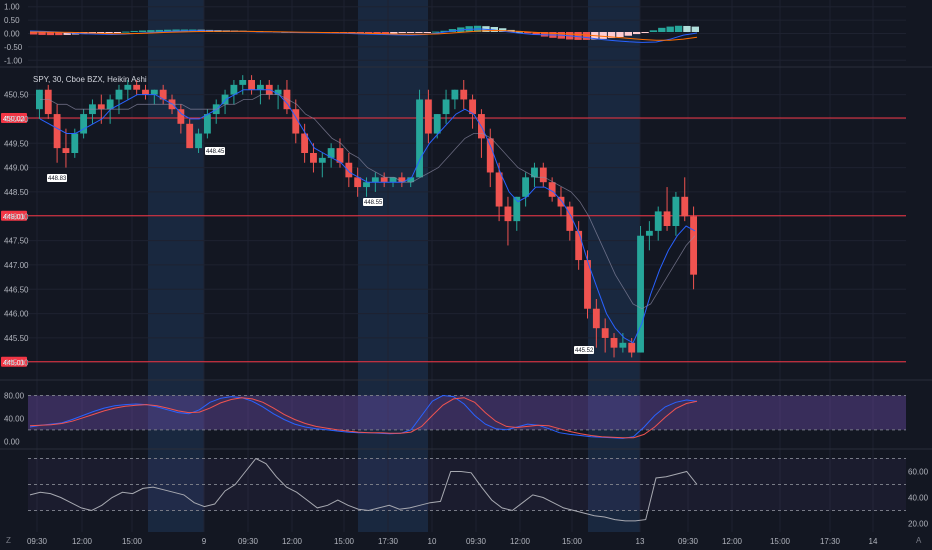  What do you see at coordinates (13, 60) in the screenshot?
I see `y-tick-label: -1.00` at bounding box center [13, 60].